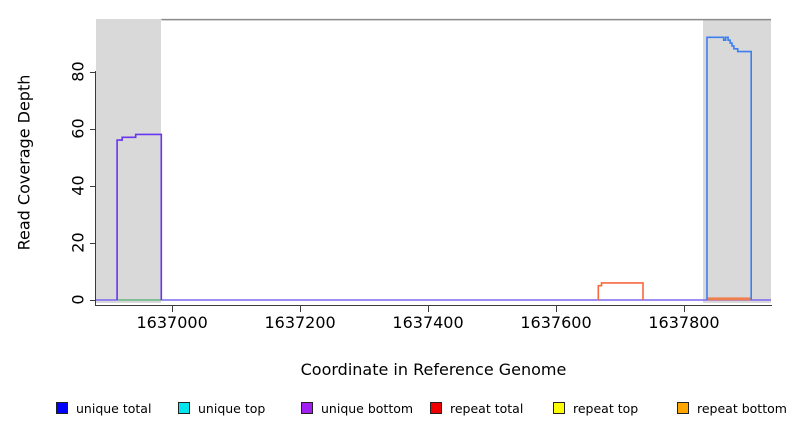 The height and width of the screenshot is (432, 792). I want to click on left-repeat-region, so click(129, 161).